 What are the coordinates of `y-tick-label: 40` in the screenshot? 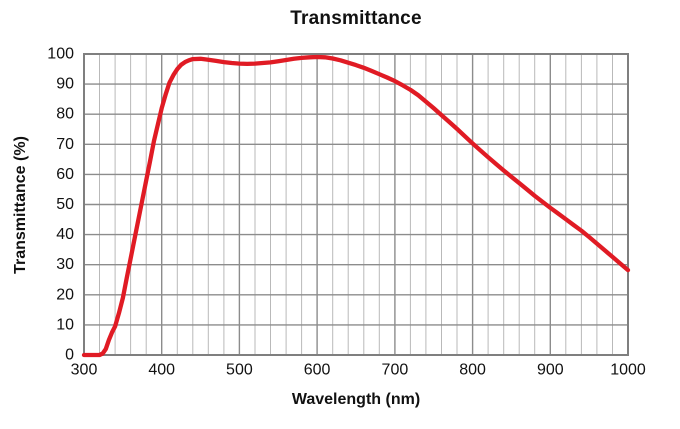 It's located at (65, 234).